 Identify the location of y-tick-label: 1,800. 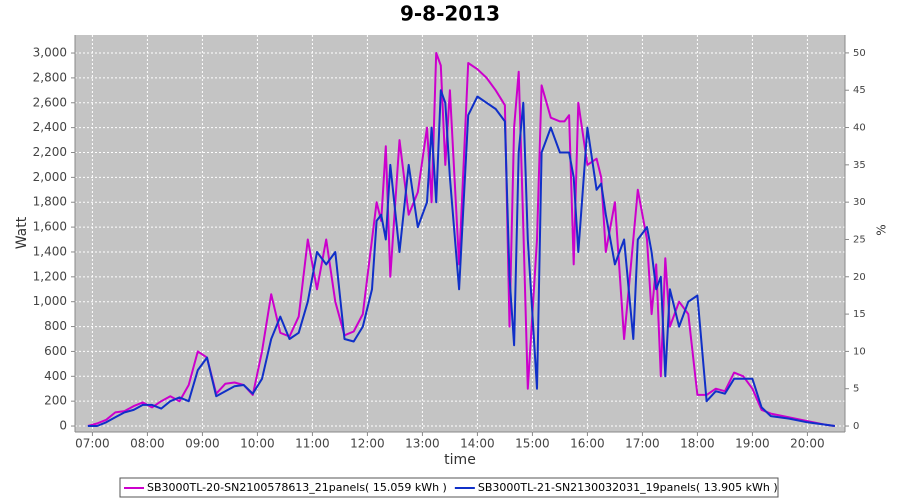
(50, 202).